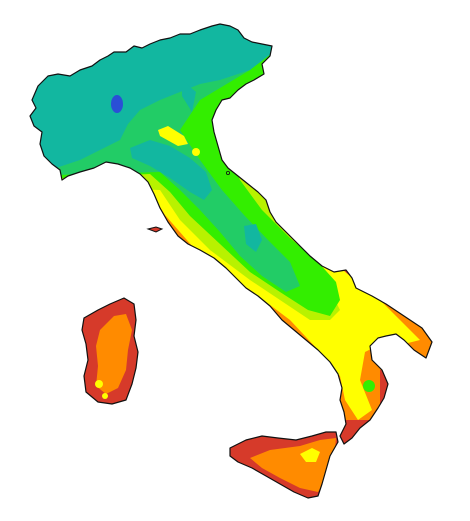  Describe the element at coordinates (99, 384) in the screenshot. I see `sardinia-zone-5-dot-a` at that location.